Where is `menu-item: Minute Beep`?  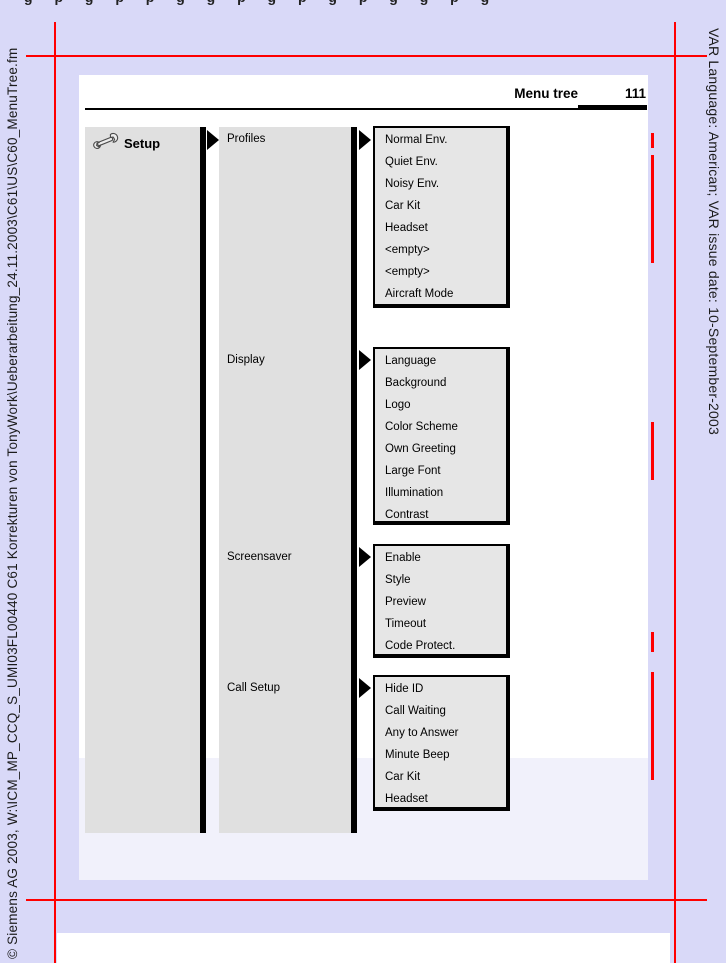
menu-item: Minute Beep is located at coordinates (417, 755).